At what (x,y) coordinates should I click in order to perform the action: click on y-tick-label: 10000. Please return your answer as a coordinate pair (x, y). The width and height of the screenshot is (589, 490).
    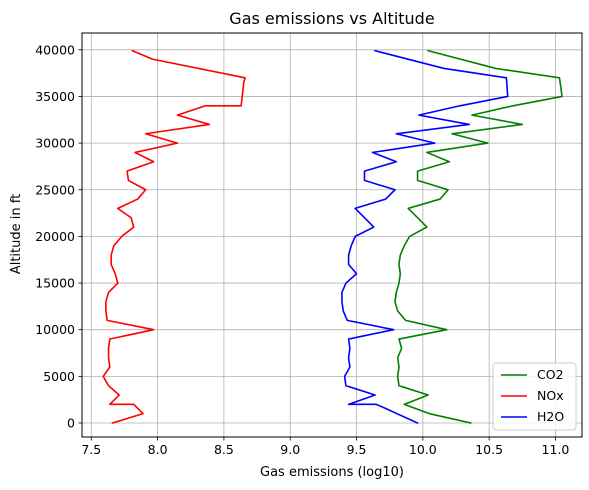
    Looking at the image, I should click on (55, 329).